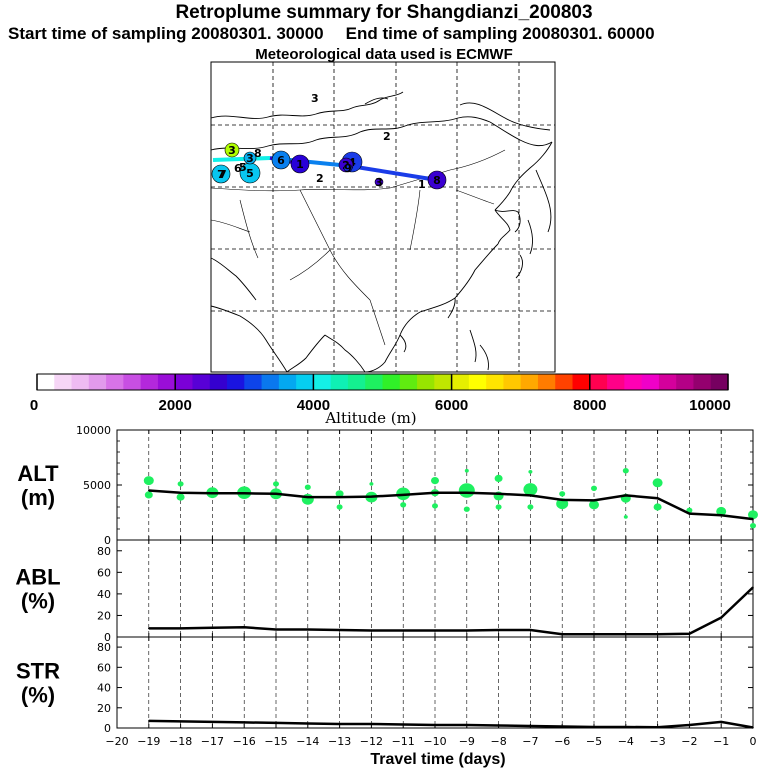 This screenshot has width=768, height=768. I want to click on y-tick-label: 60, so click(104, 667).